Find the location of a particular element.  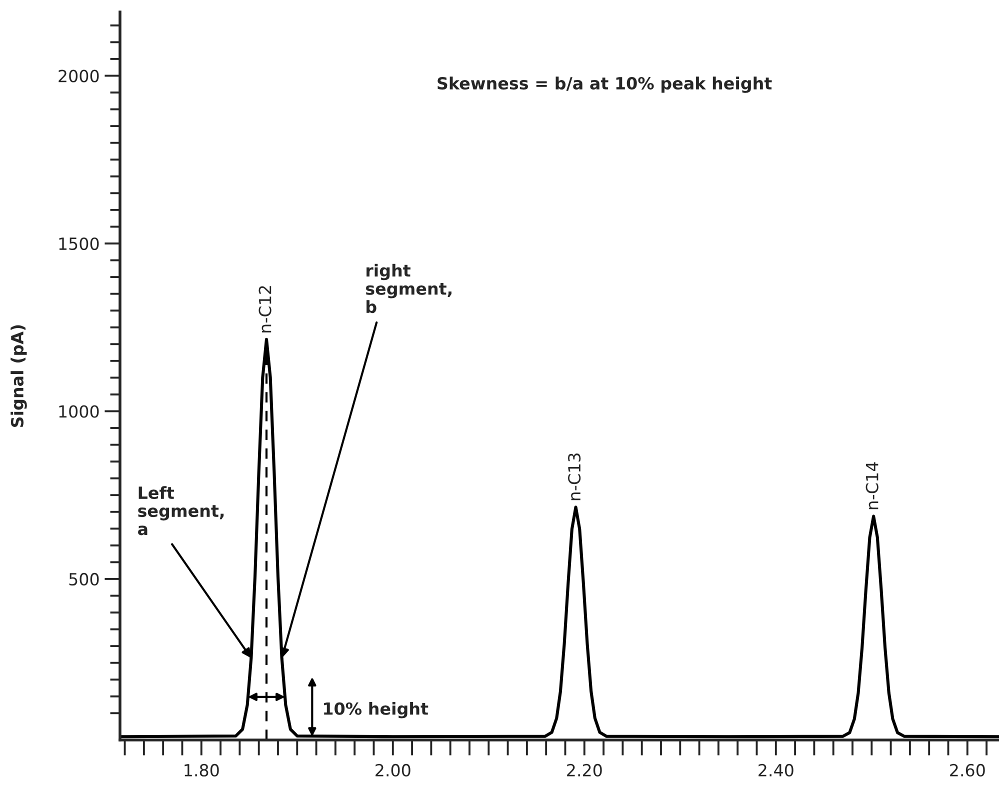

annotation: right segment, b is located at coordinates (409, 289).